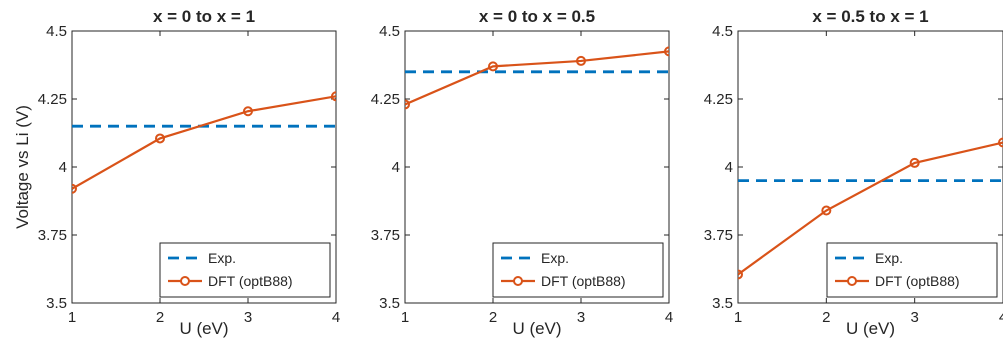  I want to click on chart-title: x = 0 to x = 1, so click(204, 16).